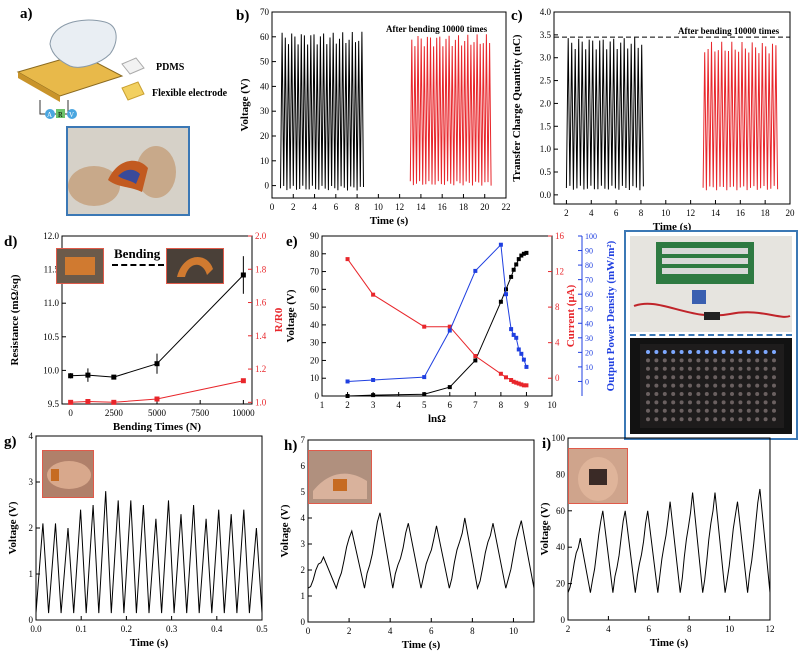  I want to click on y-right1-tick-label: 0, so click(557, 378).